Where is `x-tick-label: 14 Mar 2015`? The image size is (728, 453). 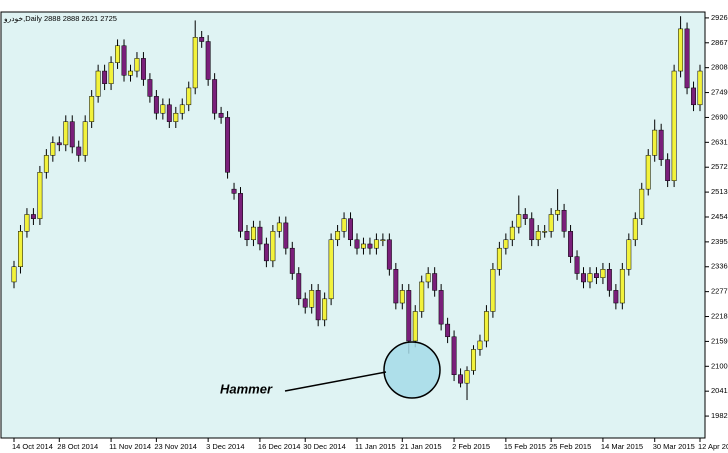 x-tick-label: 14 Mar 2015 is located at coordinates (622, 446).